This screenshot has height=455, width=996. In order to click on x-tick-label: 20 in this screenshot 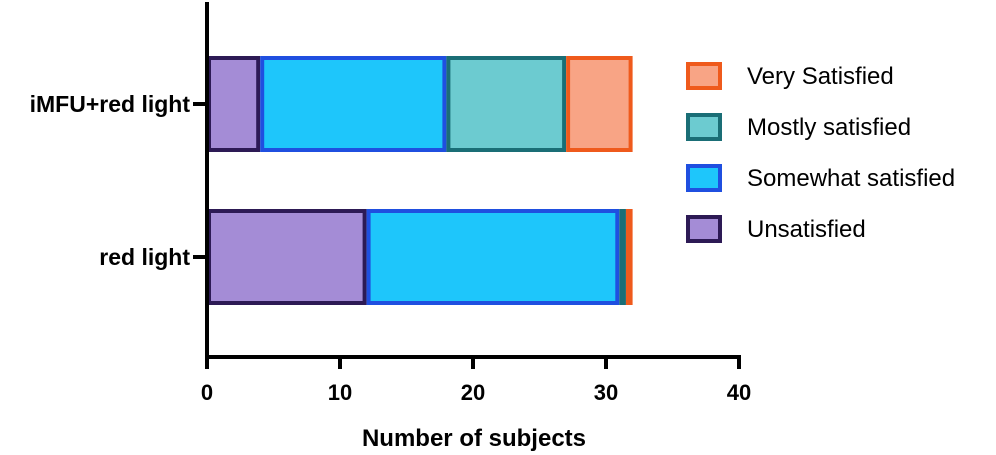, I will do `click(473, 392)`.